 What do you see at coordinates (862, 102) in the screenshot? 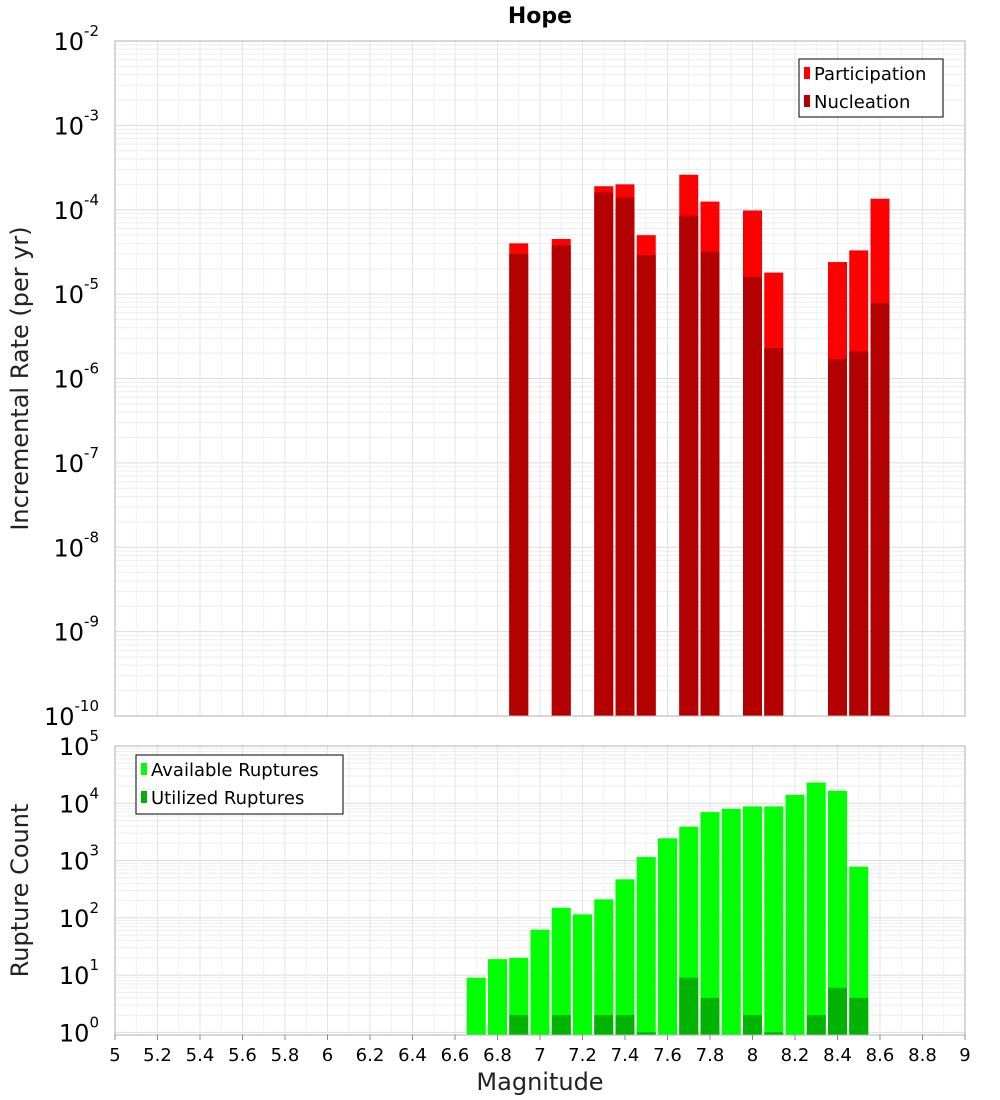
I see `rate-legend-label: Nucleation` at bounding box center [862, 102].